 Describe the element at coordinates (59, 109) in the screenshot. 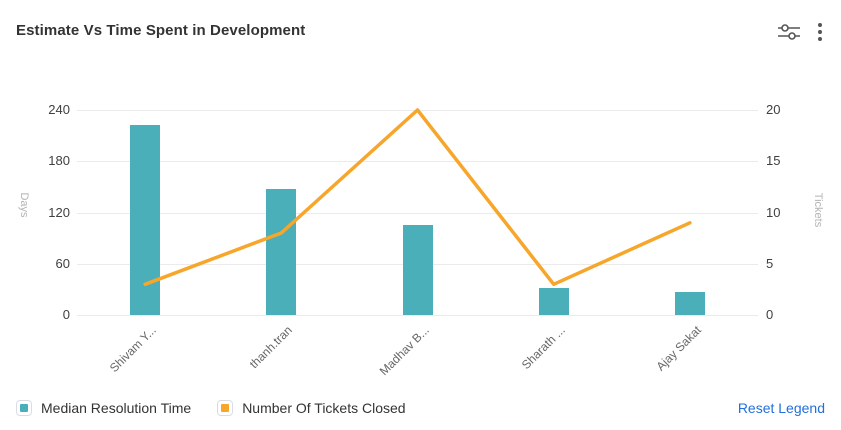

I see `left-axis-tick-label: 240` at that location.